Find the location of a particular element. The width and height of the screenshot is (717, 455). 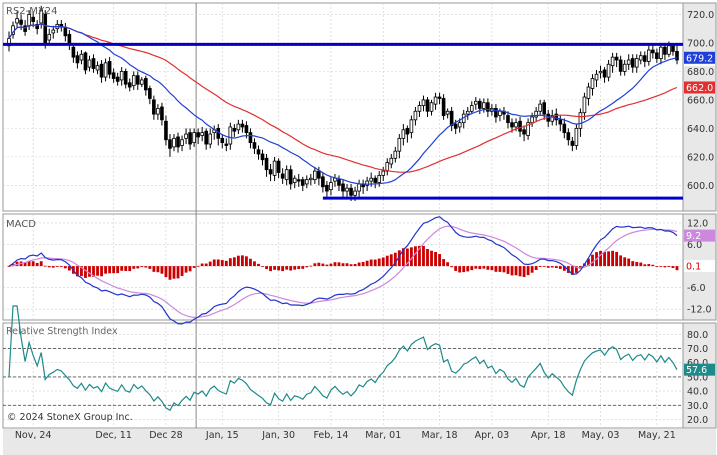

price-y-tick-label: 620.0 is located at coordinates (700, 157).